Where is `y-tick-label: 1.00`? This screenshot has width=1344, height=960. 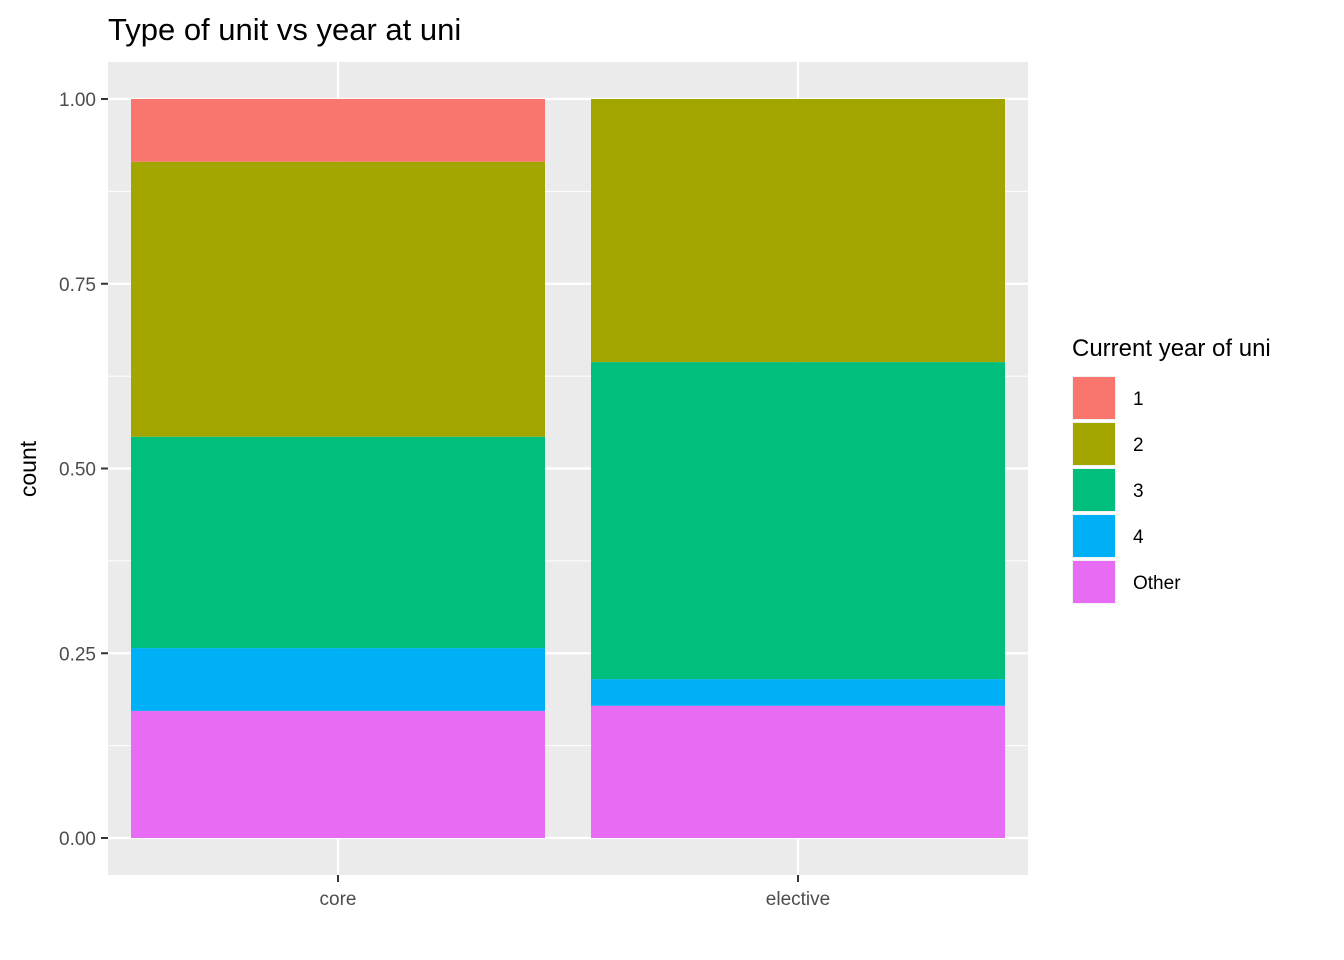
y-tick-label: 1.00 is located at coordinates (77, 100).